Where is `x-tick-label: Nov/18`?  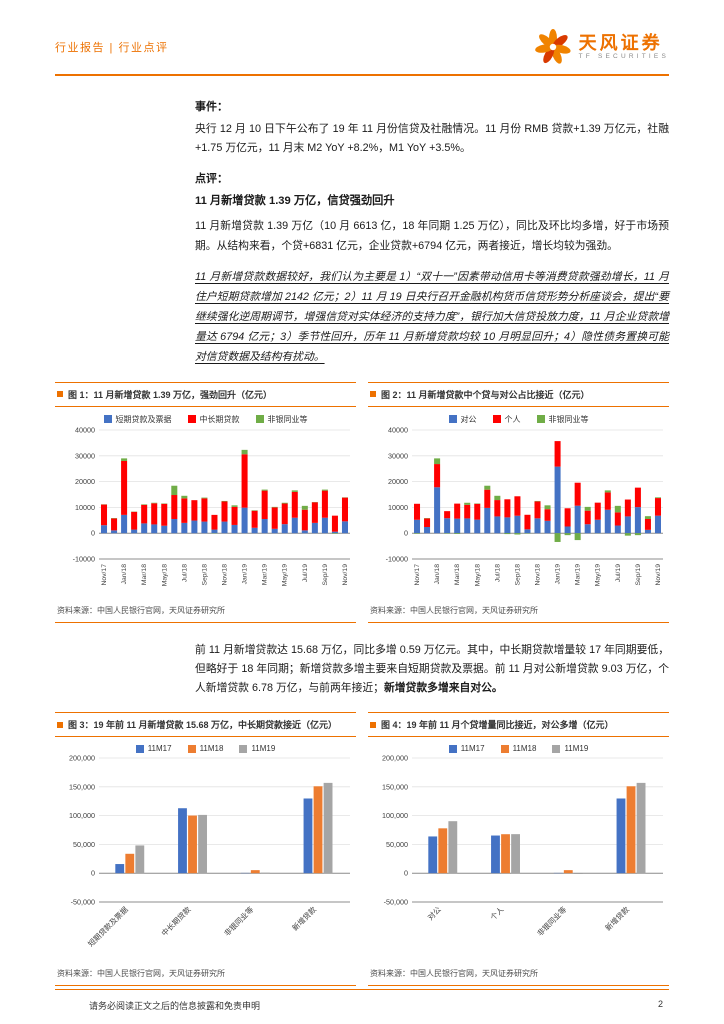
x-tick-label: Nov/18 is located at coordinates (538, 574).